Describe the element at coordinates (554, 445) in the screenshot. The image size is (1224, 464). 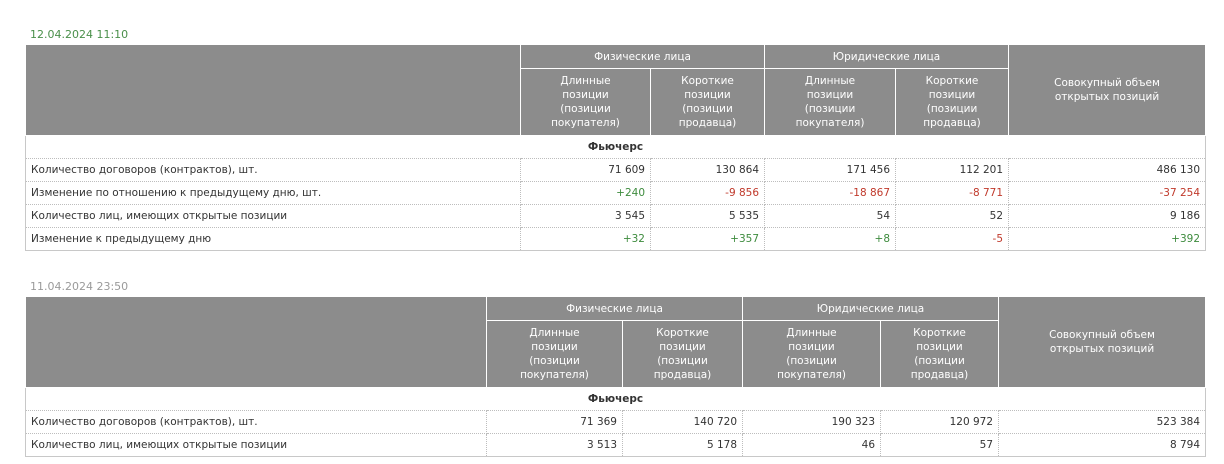
I see `value-cell: 3 513` at that location.